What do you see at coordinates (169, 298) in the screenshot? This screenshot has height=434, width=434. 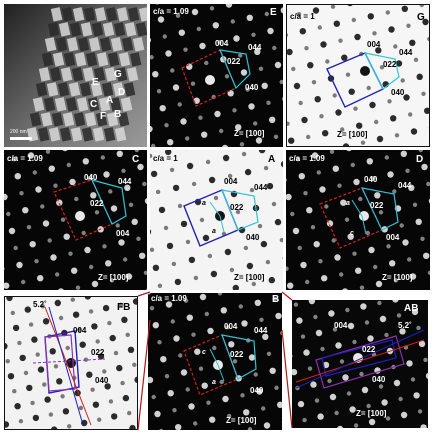 I see `ratio-label: c/a = 1.09` at bounding box center [169, 298].